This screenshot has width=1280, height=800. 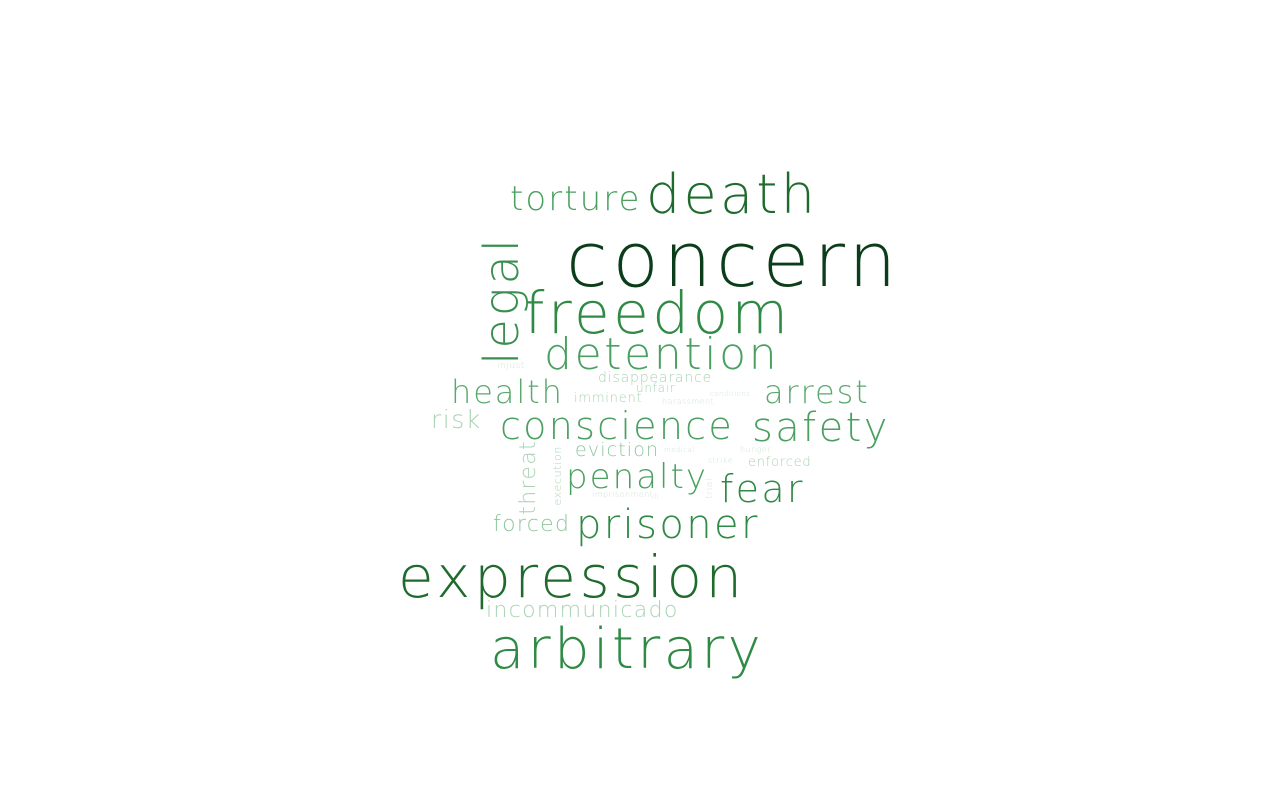 I want to click on word-fear: fear, so click(x=762, y=489).